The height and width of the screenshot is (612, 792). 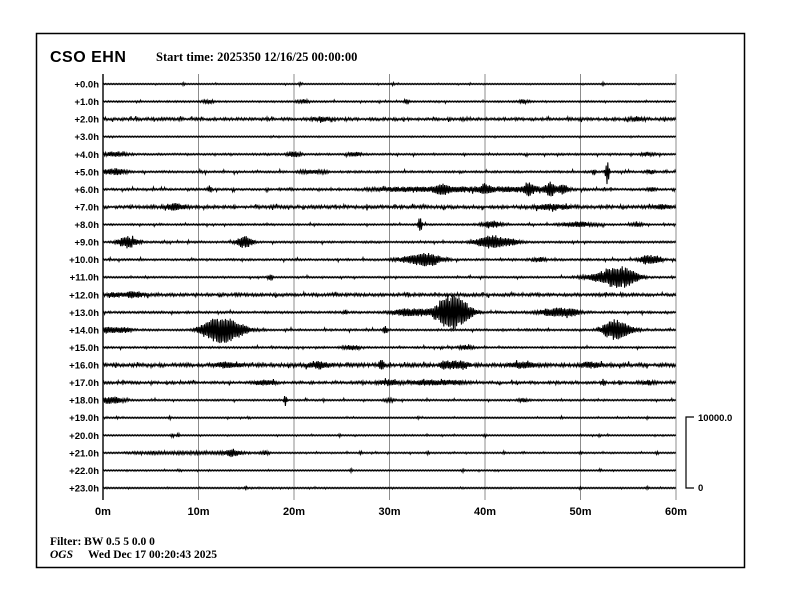 I want to click on minute-axis-labels: 0m 10m 20m 30m 40m 50m 60m, so click(x=391, y=512).